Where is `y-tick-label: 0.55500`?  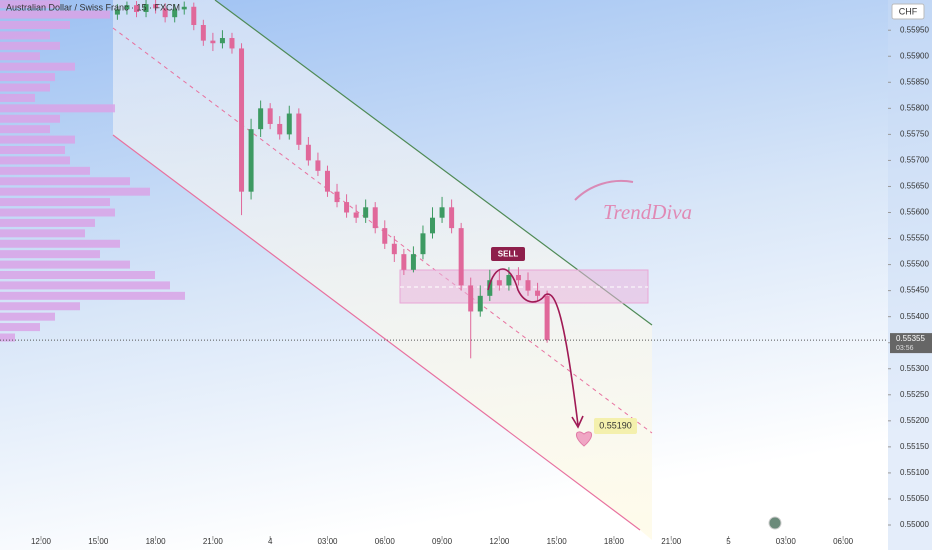 y-tick-label: 0.55500 is located at coordinates (914, 264).